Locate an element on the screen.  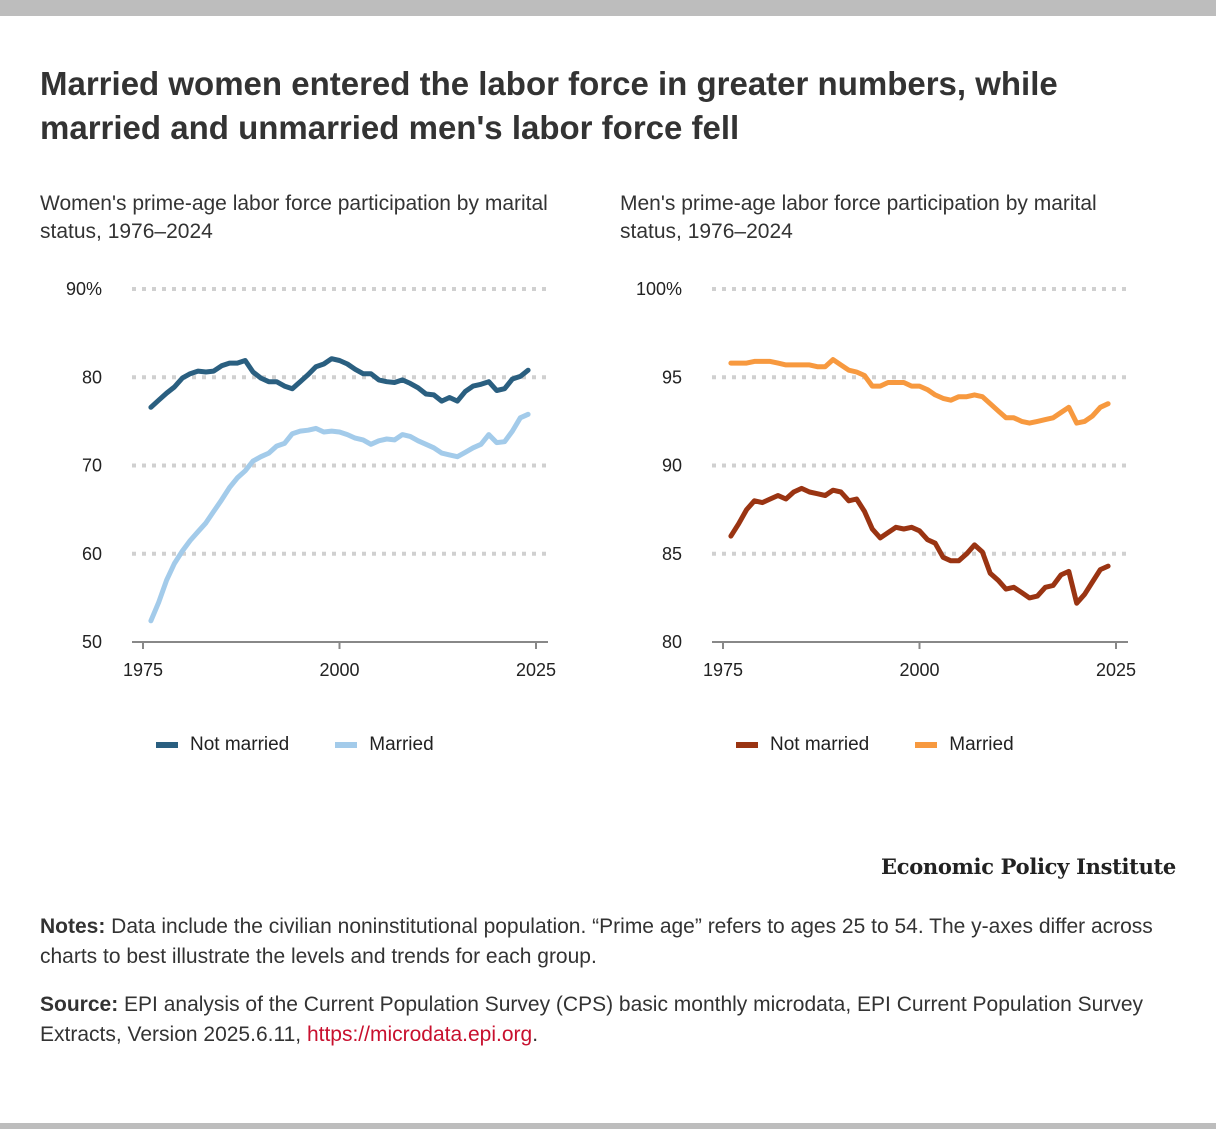
source-link: https://microdata.epi.org is located at coordinates (419, 1034).